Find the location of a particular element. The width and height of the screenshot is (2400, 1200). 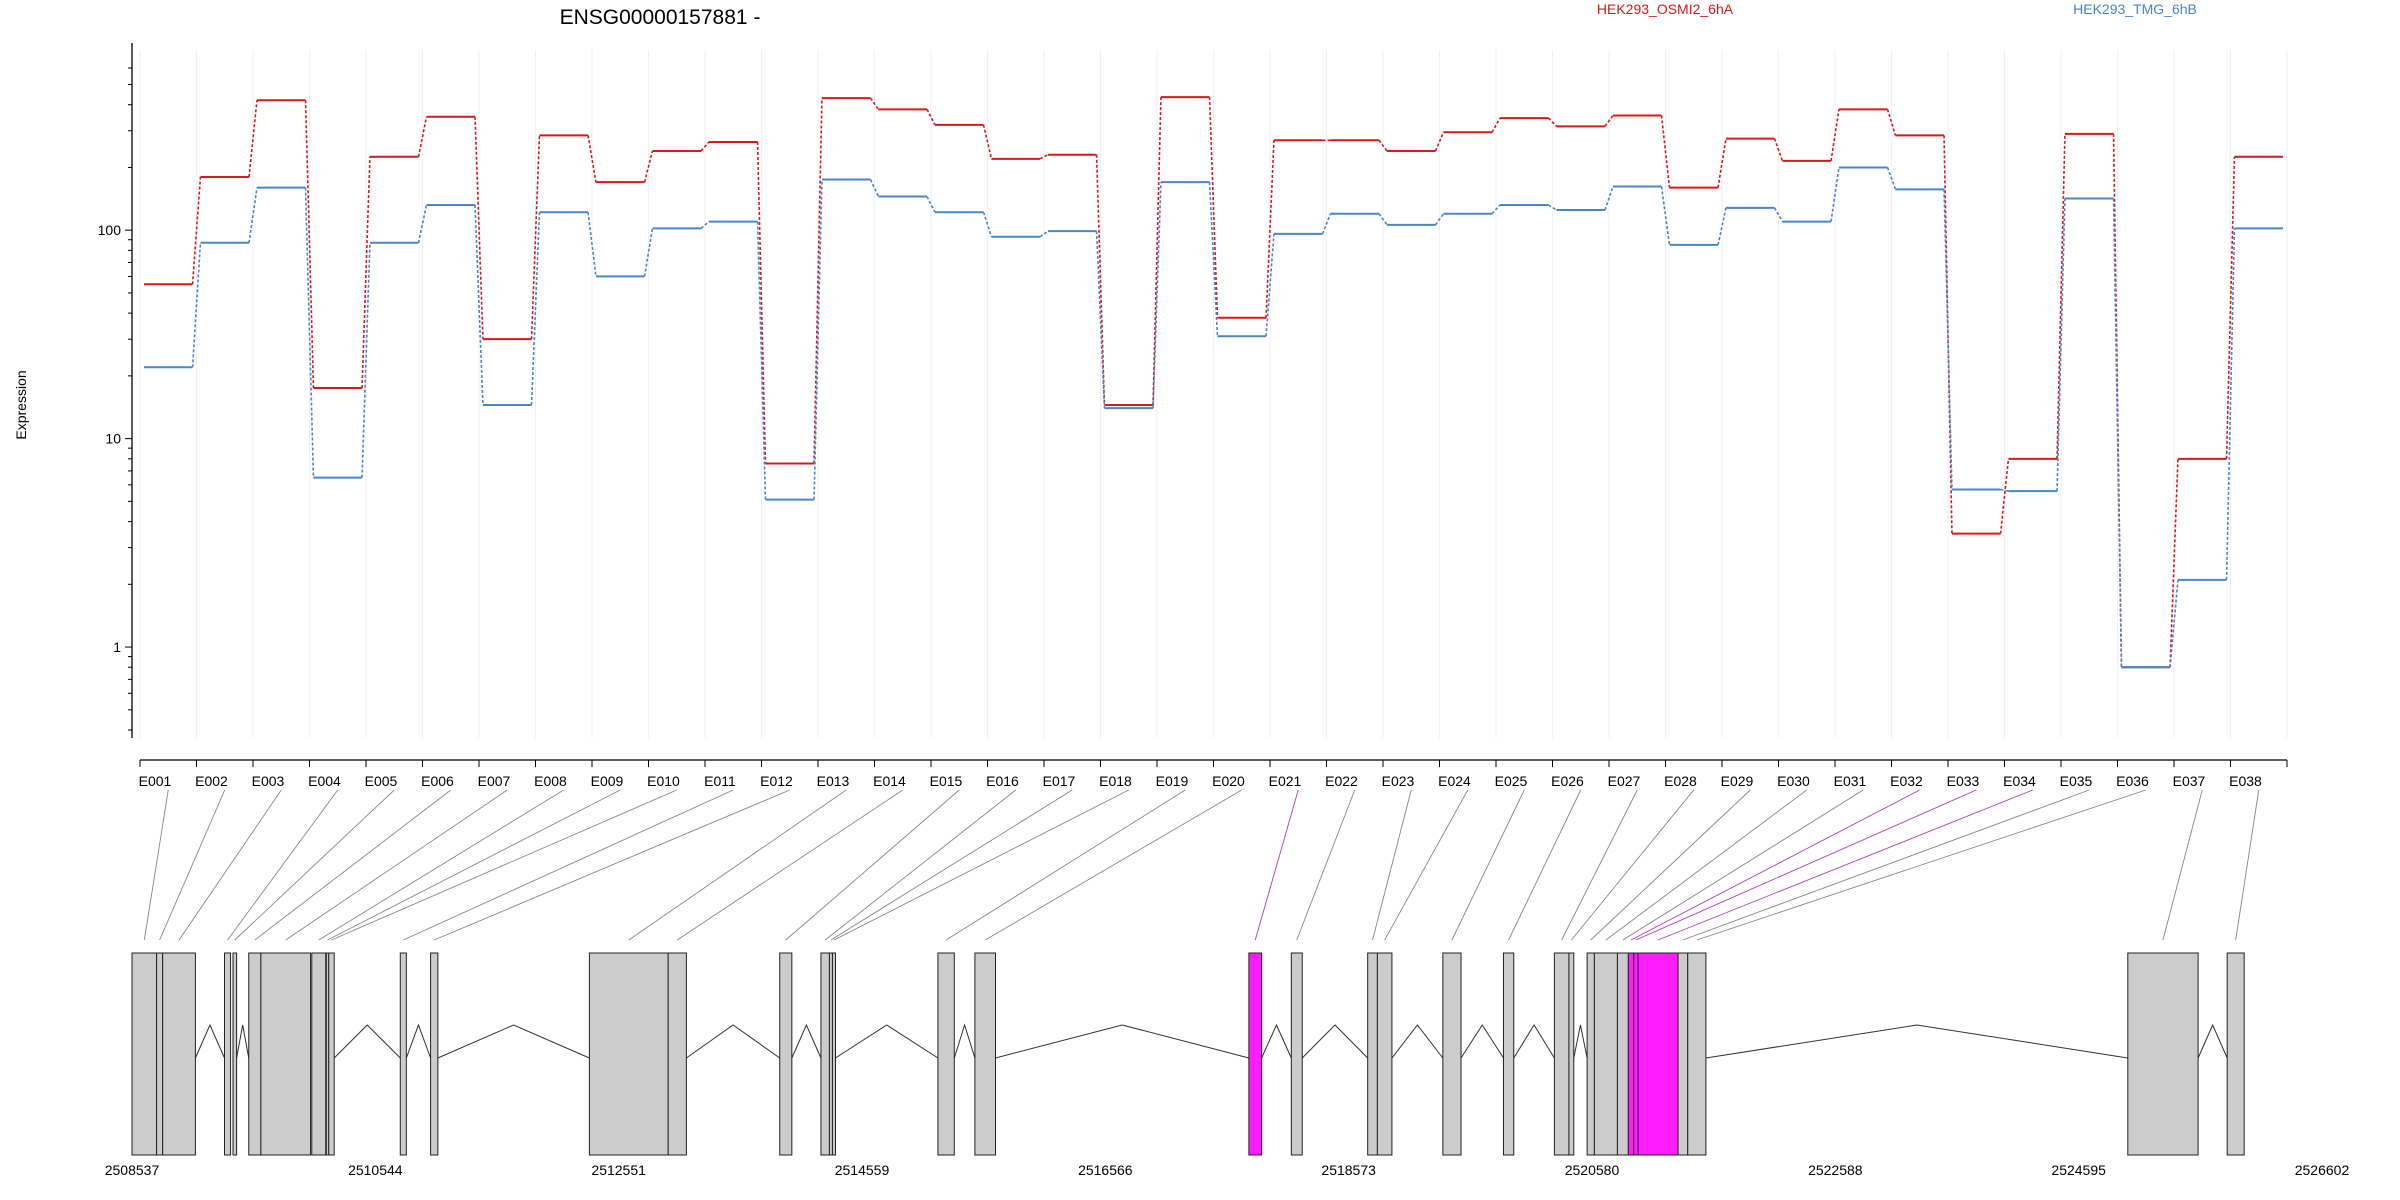

x-tick-label: E030 is located at coordinates (1793, 781).